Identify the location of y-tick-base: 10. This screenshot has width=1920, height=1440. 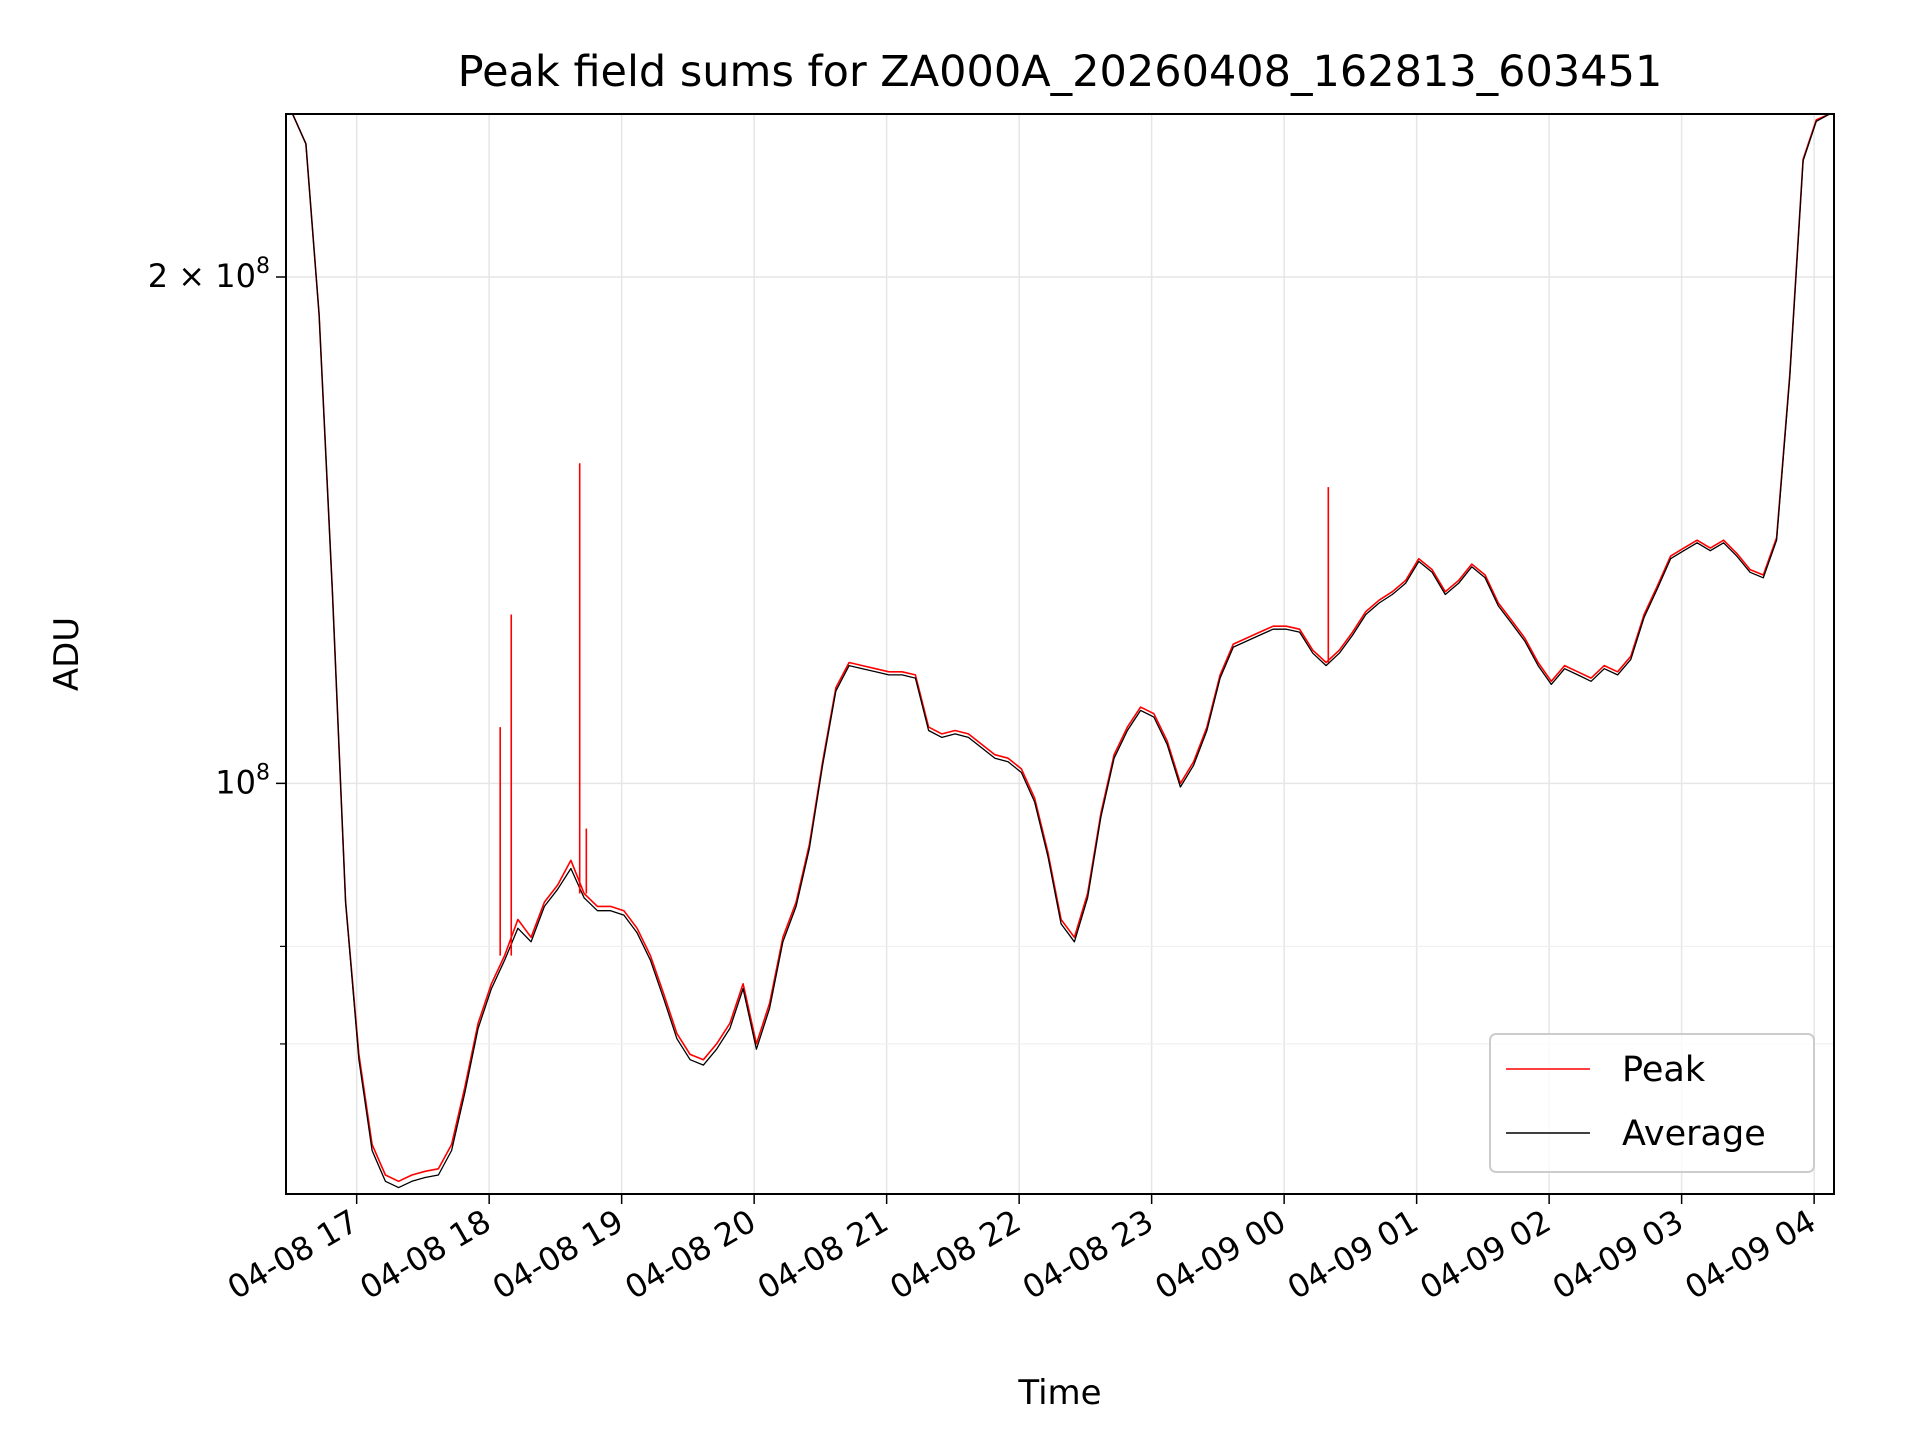
(235, 782).